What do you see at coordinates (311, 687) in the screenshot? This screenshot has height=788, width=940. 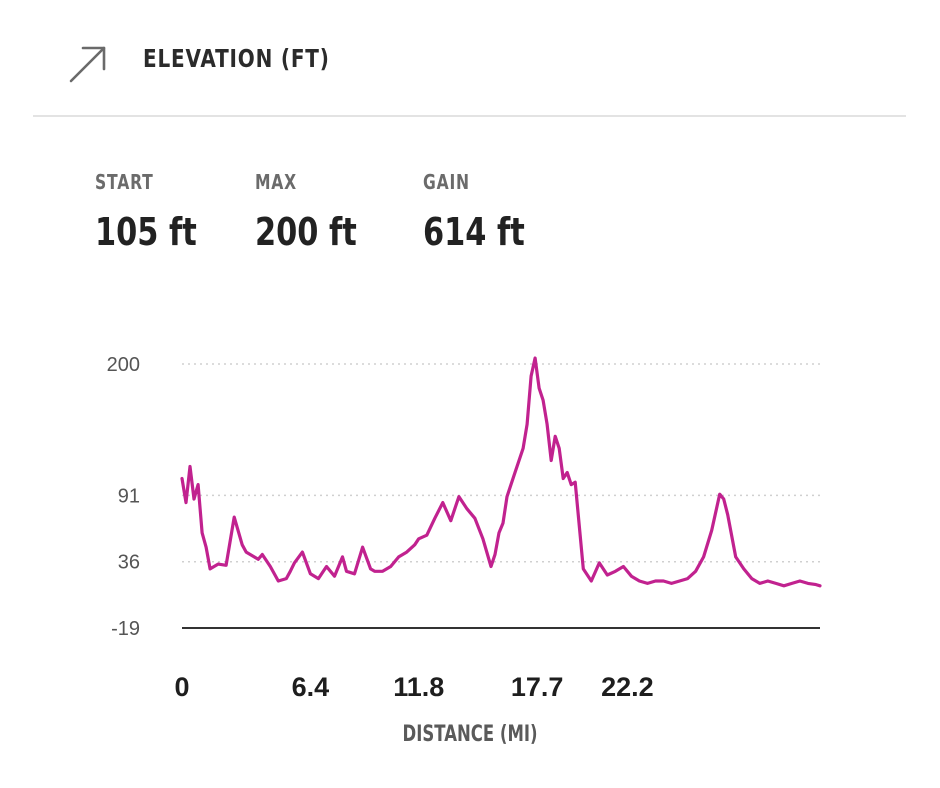 I see `x-tick-label: 6.4` at bounding box center [311, 687].